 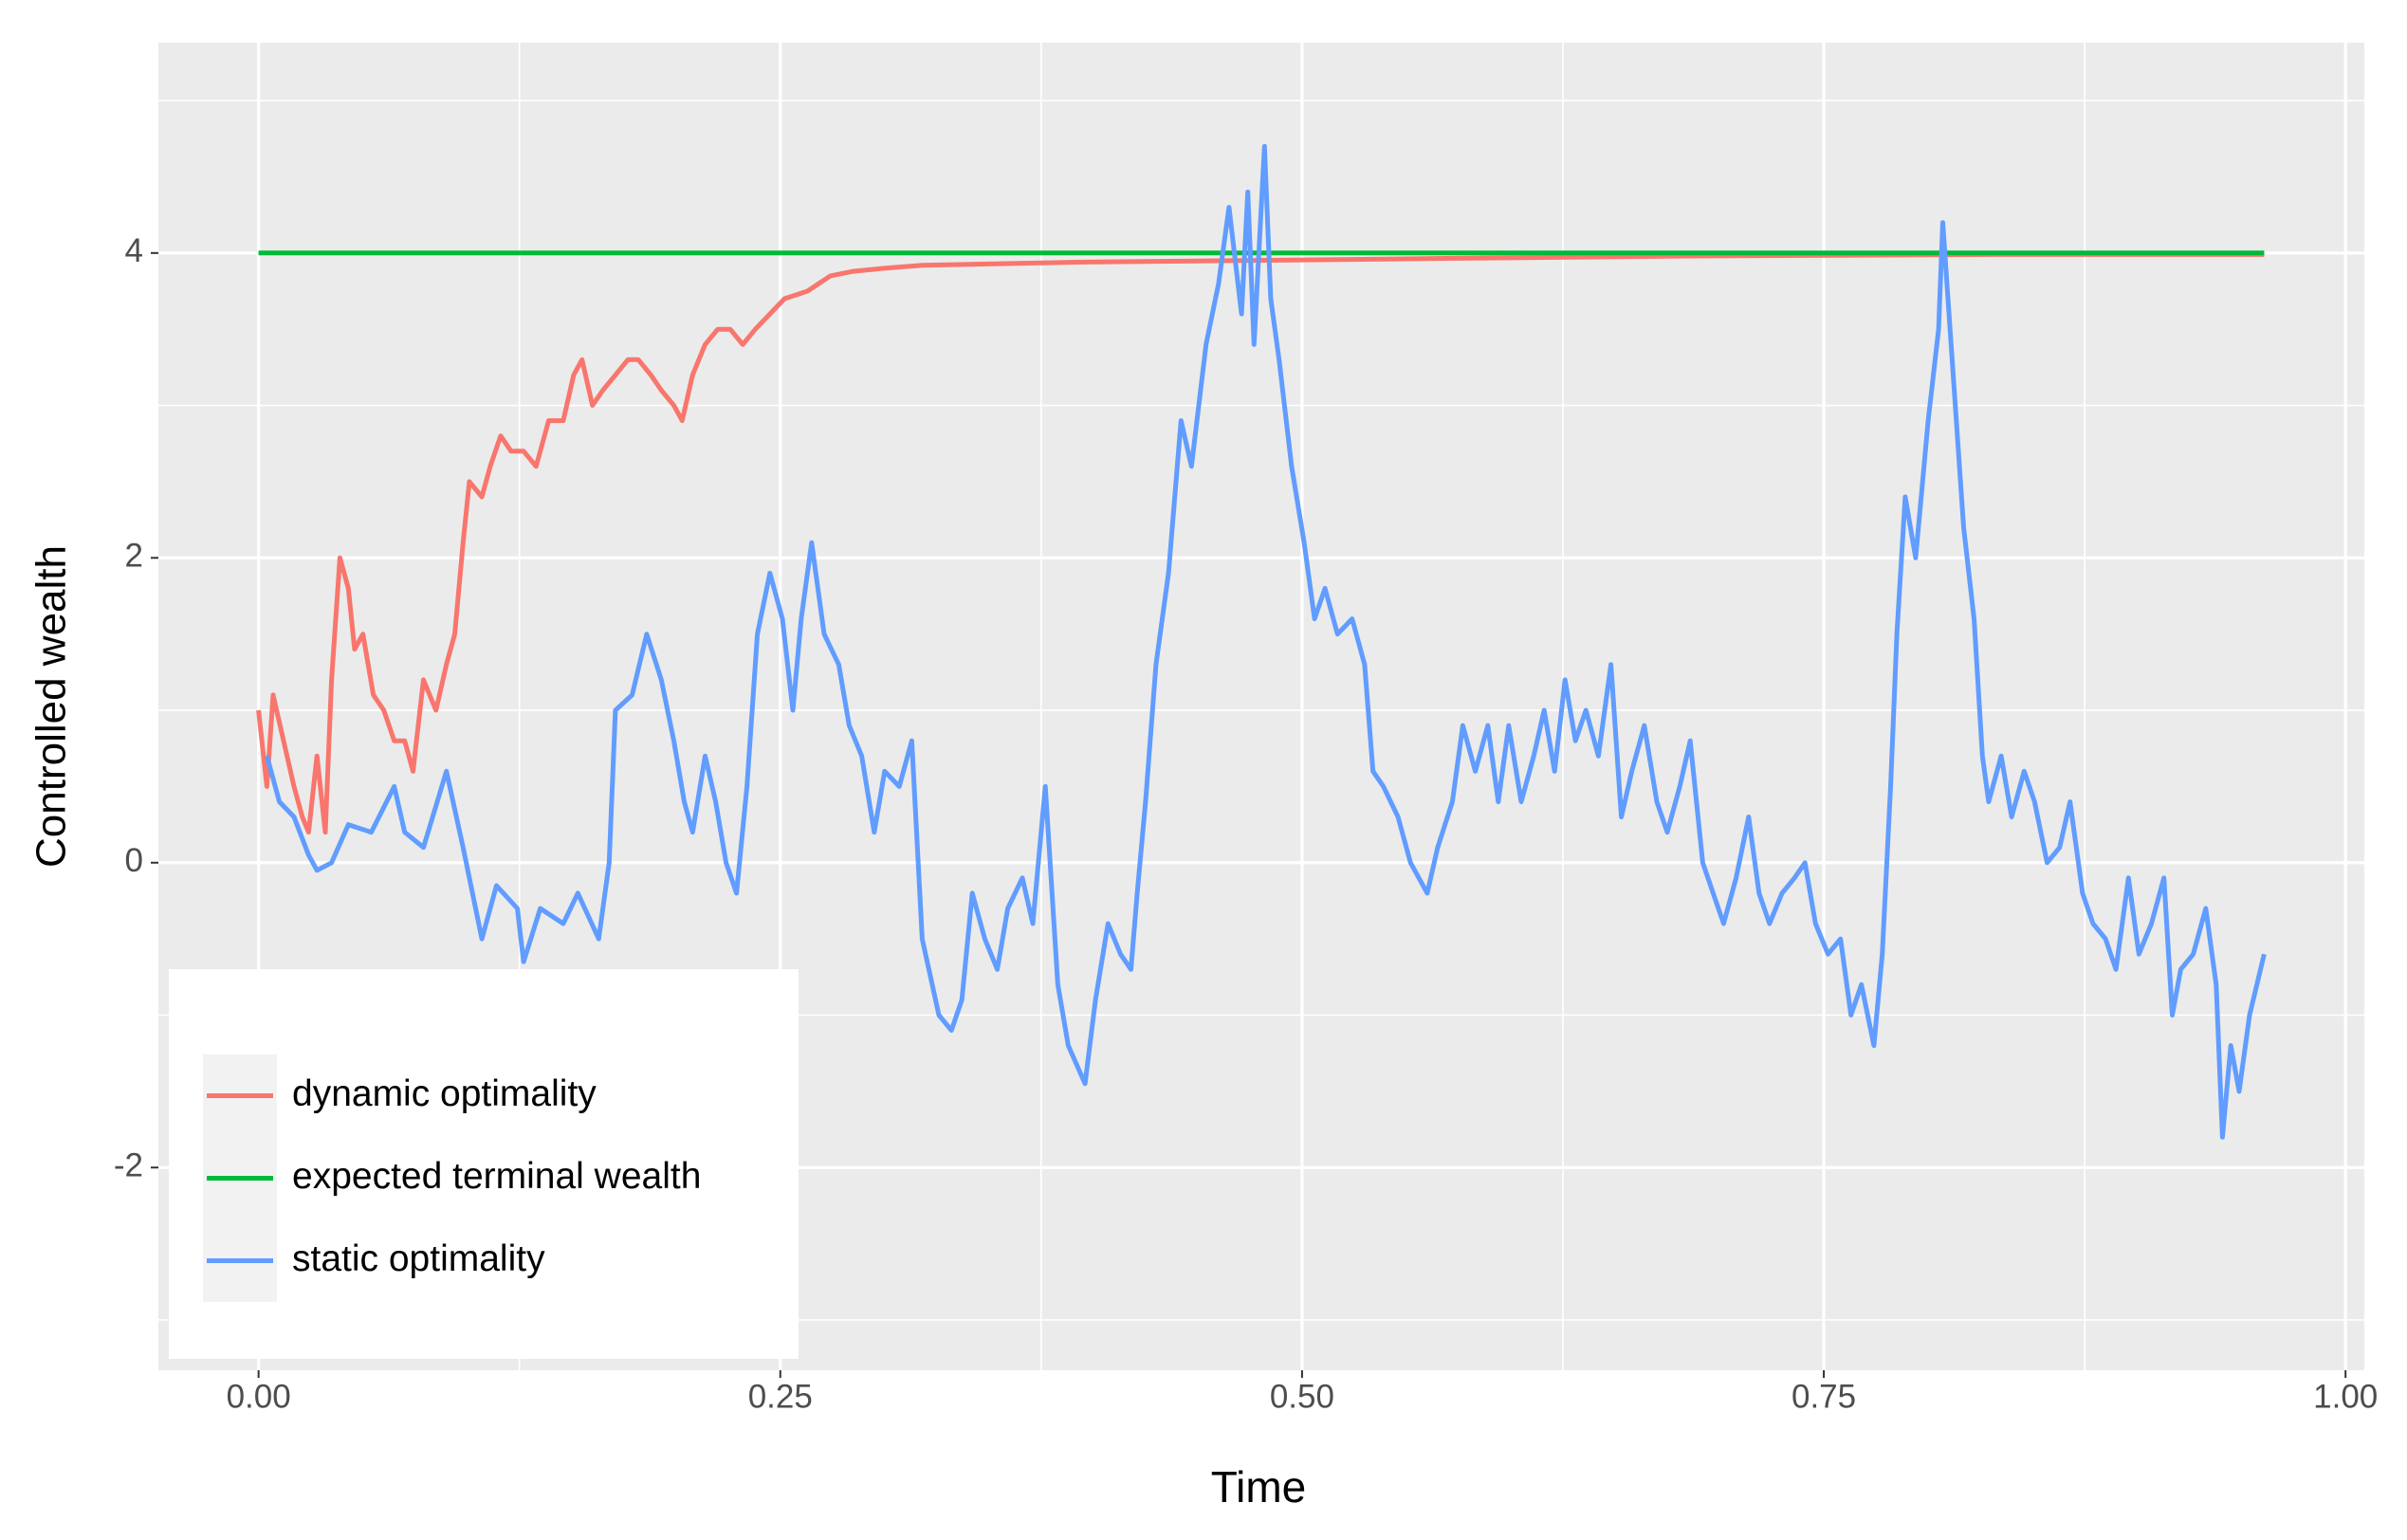 I want to click on legend-label: static optimality, so click(x=418, y=1258).